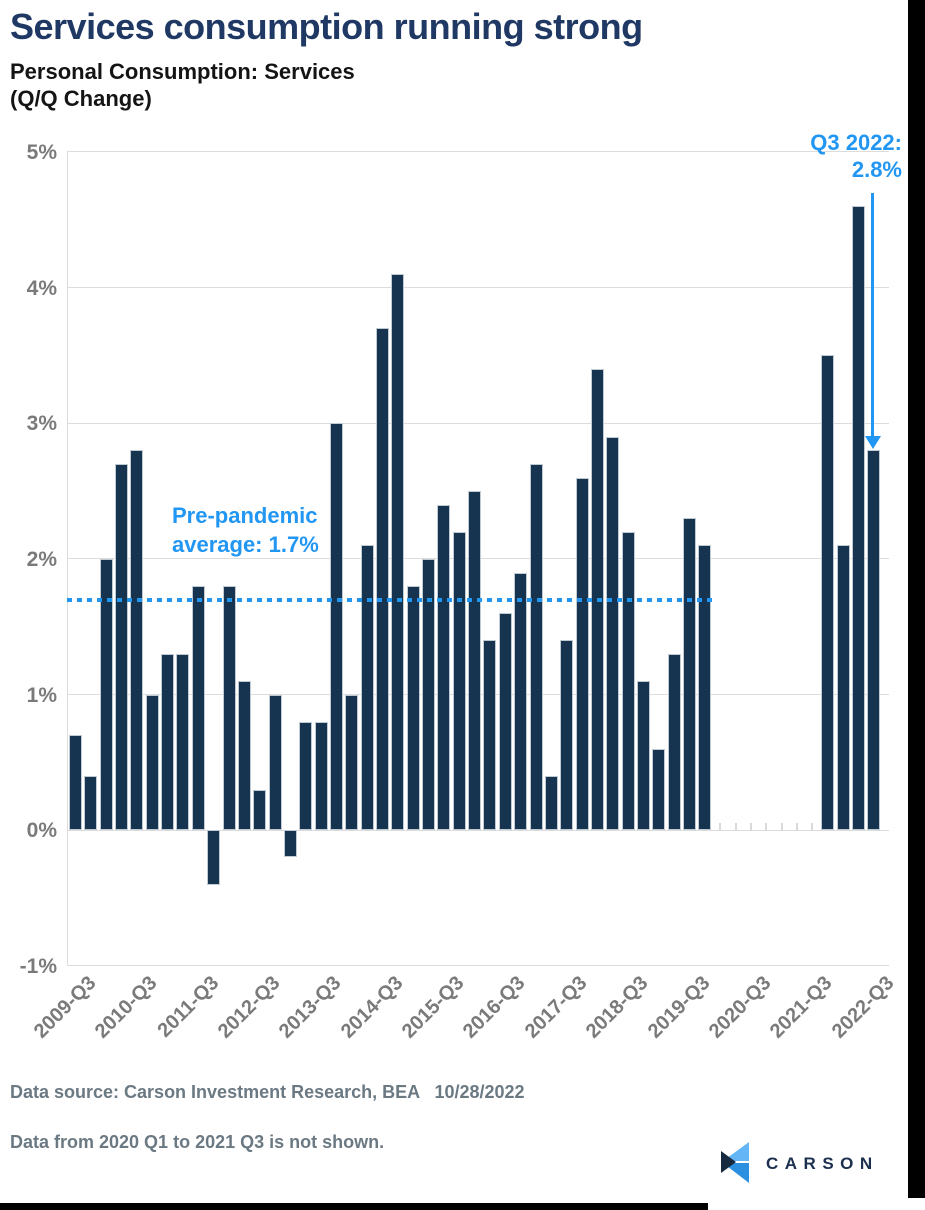 The image size is (925, 1210). I want to click on bar-2016-Q3, so click(505, 722).